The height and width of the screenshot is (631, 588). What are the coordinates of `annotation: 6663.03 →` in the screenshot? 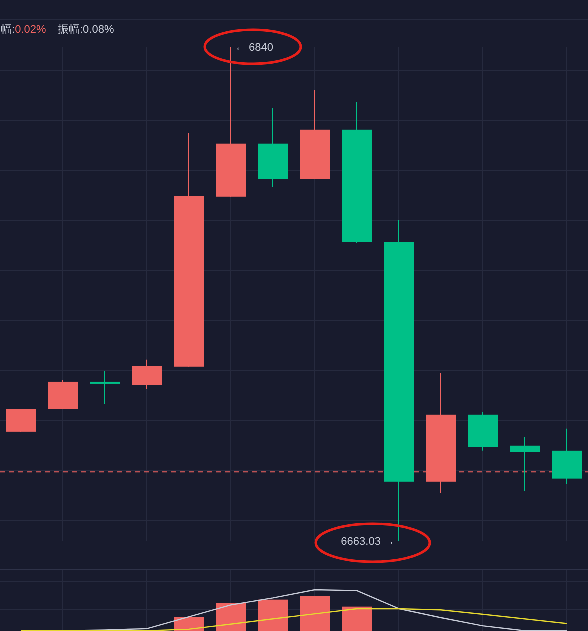 It's located at (368, 542).